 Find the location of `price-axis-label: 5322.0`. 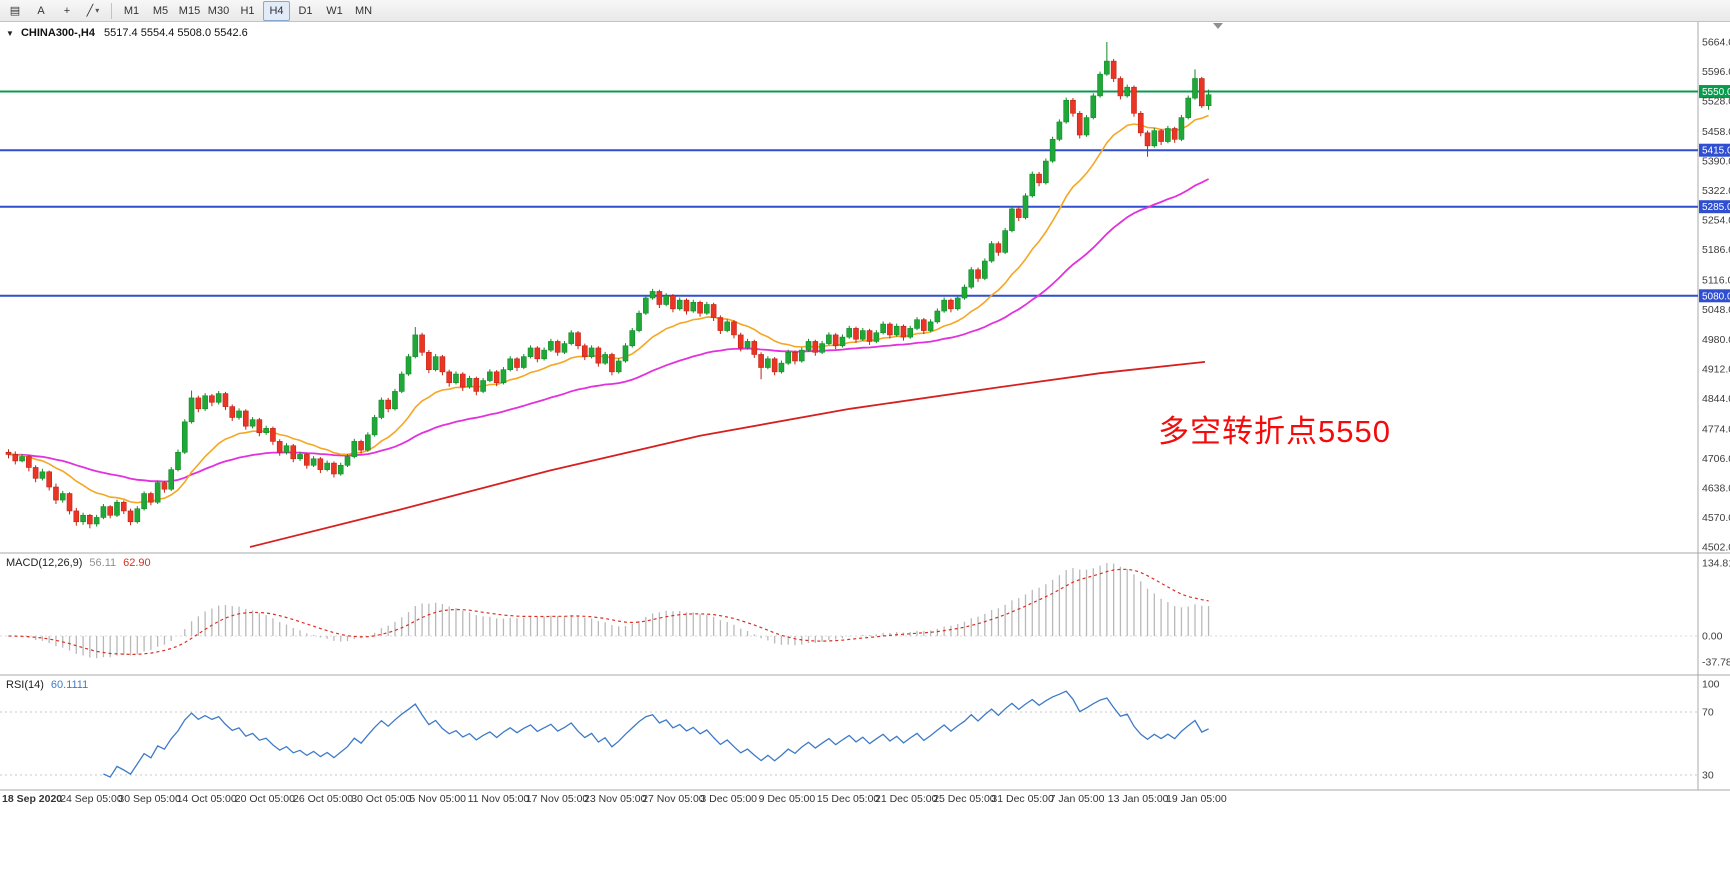

price-axis-label: 5322.0 is located at coordinates (1716, 191).